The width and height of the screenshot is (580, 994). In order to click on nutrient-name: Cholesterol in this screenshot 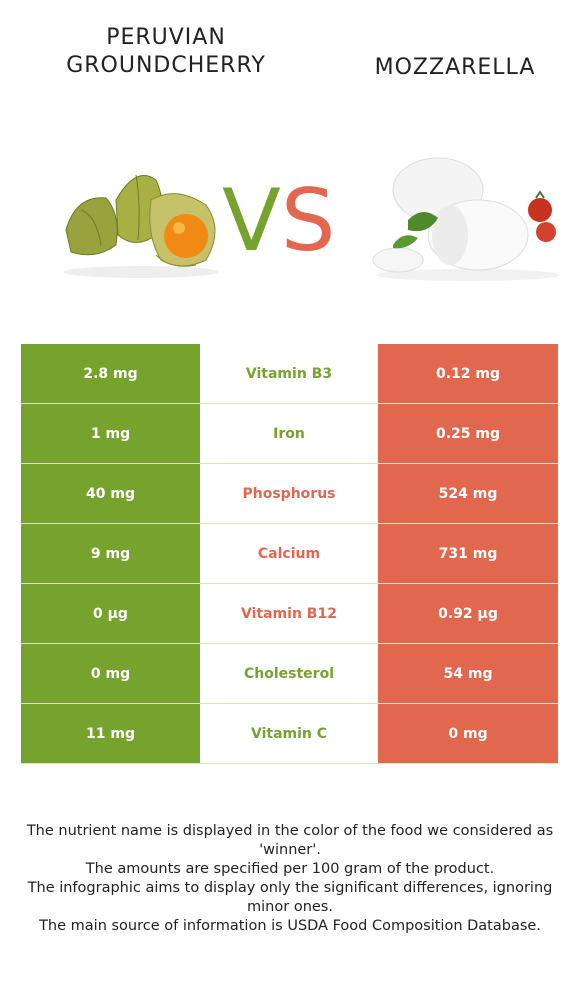, I will do `click(289, 673)`.